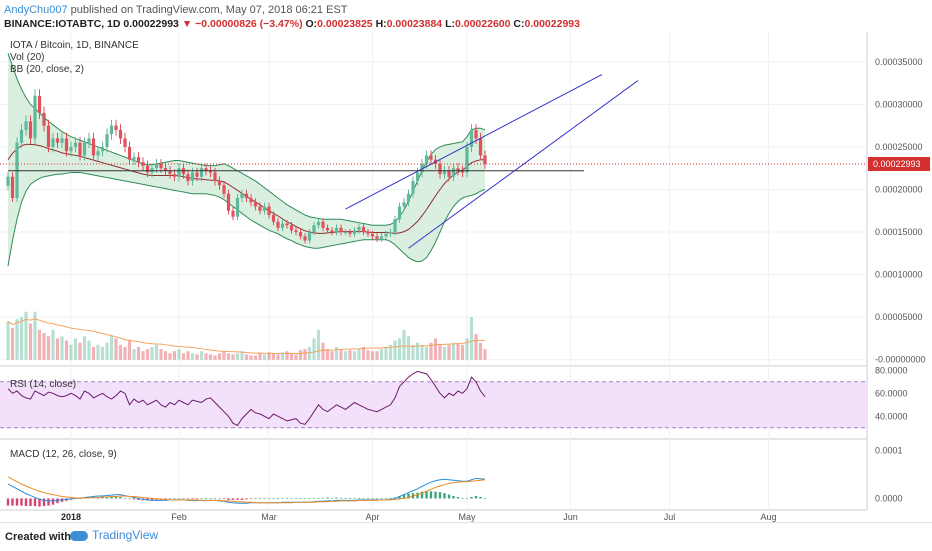  I want to click on rsi-pane, so click(433, 399).